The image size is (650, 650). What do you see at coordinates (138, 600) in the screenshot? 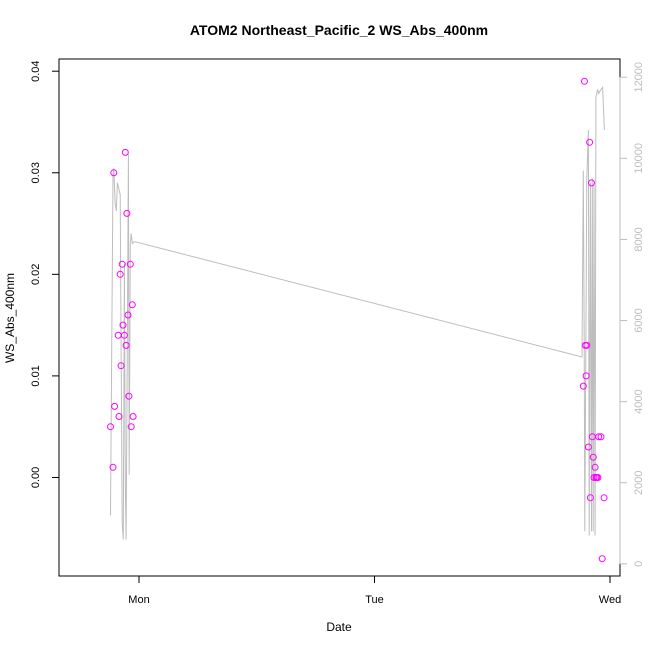
I see `x-tick-label: Mon` at bounding box center [138, 600].